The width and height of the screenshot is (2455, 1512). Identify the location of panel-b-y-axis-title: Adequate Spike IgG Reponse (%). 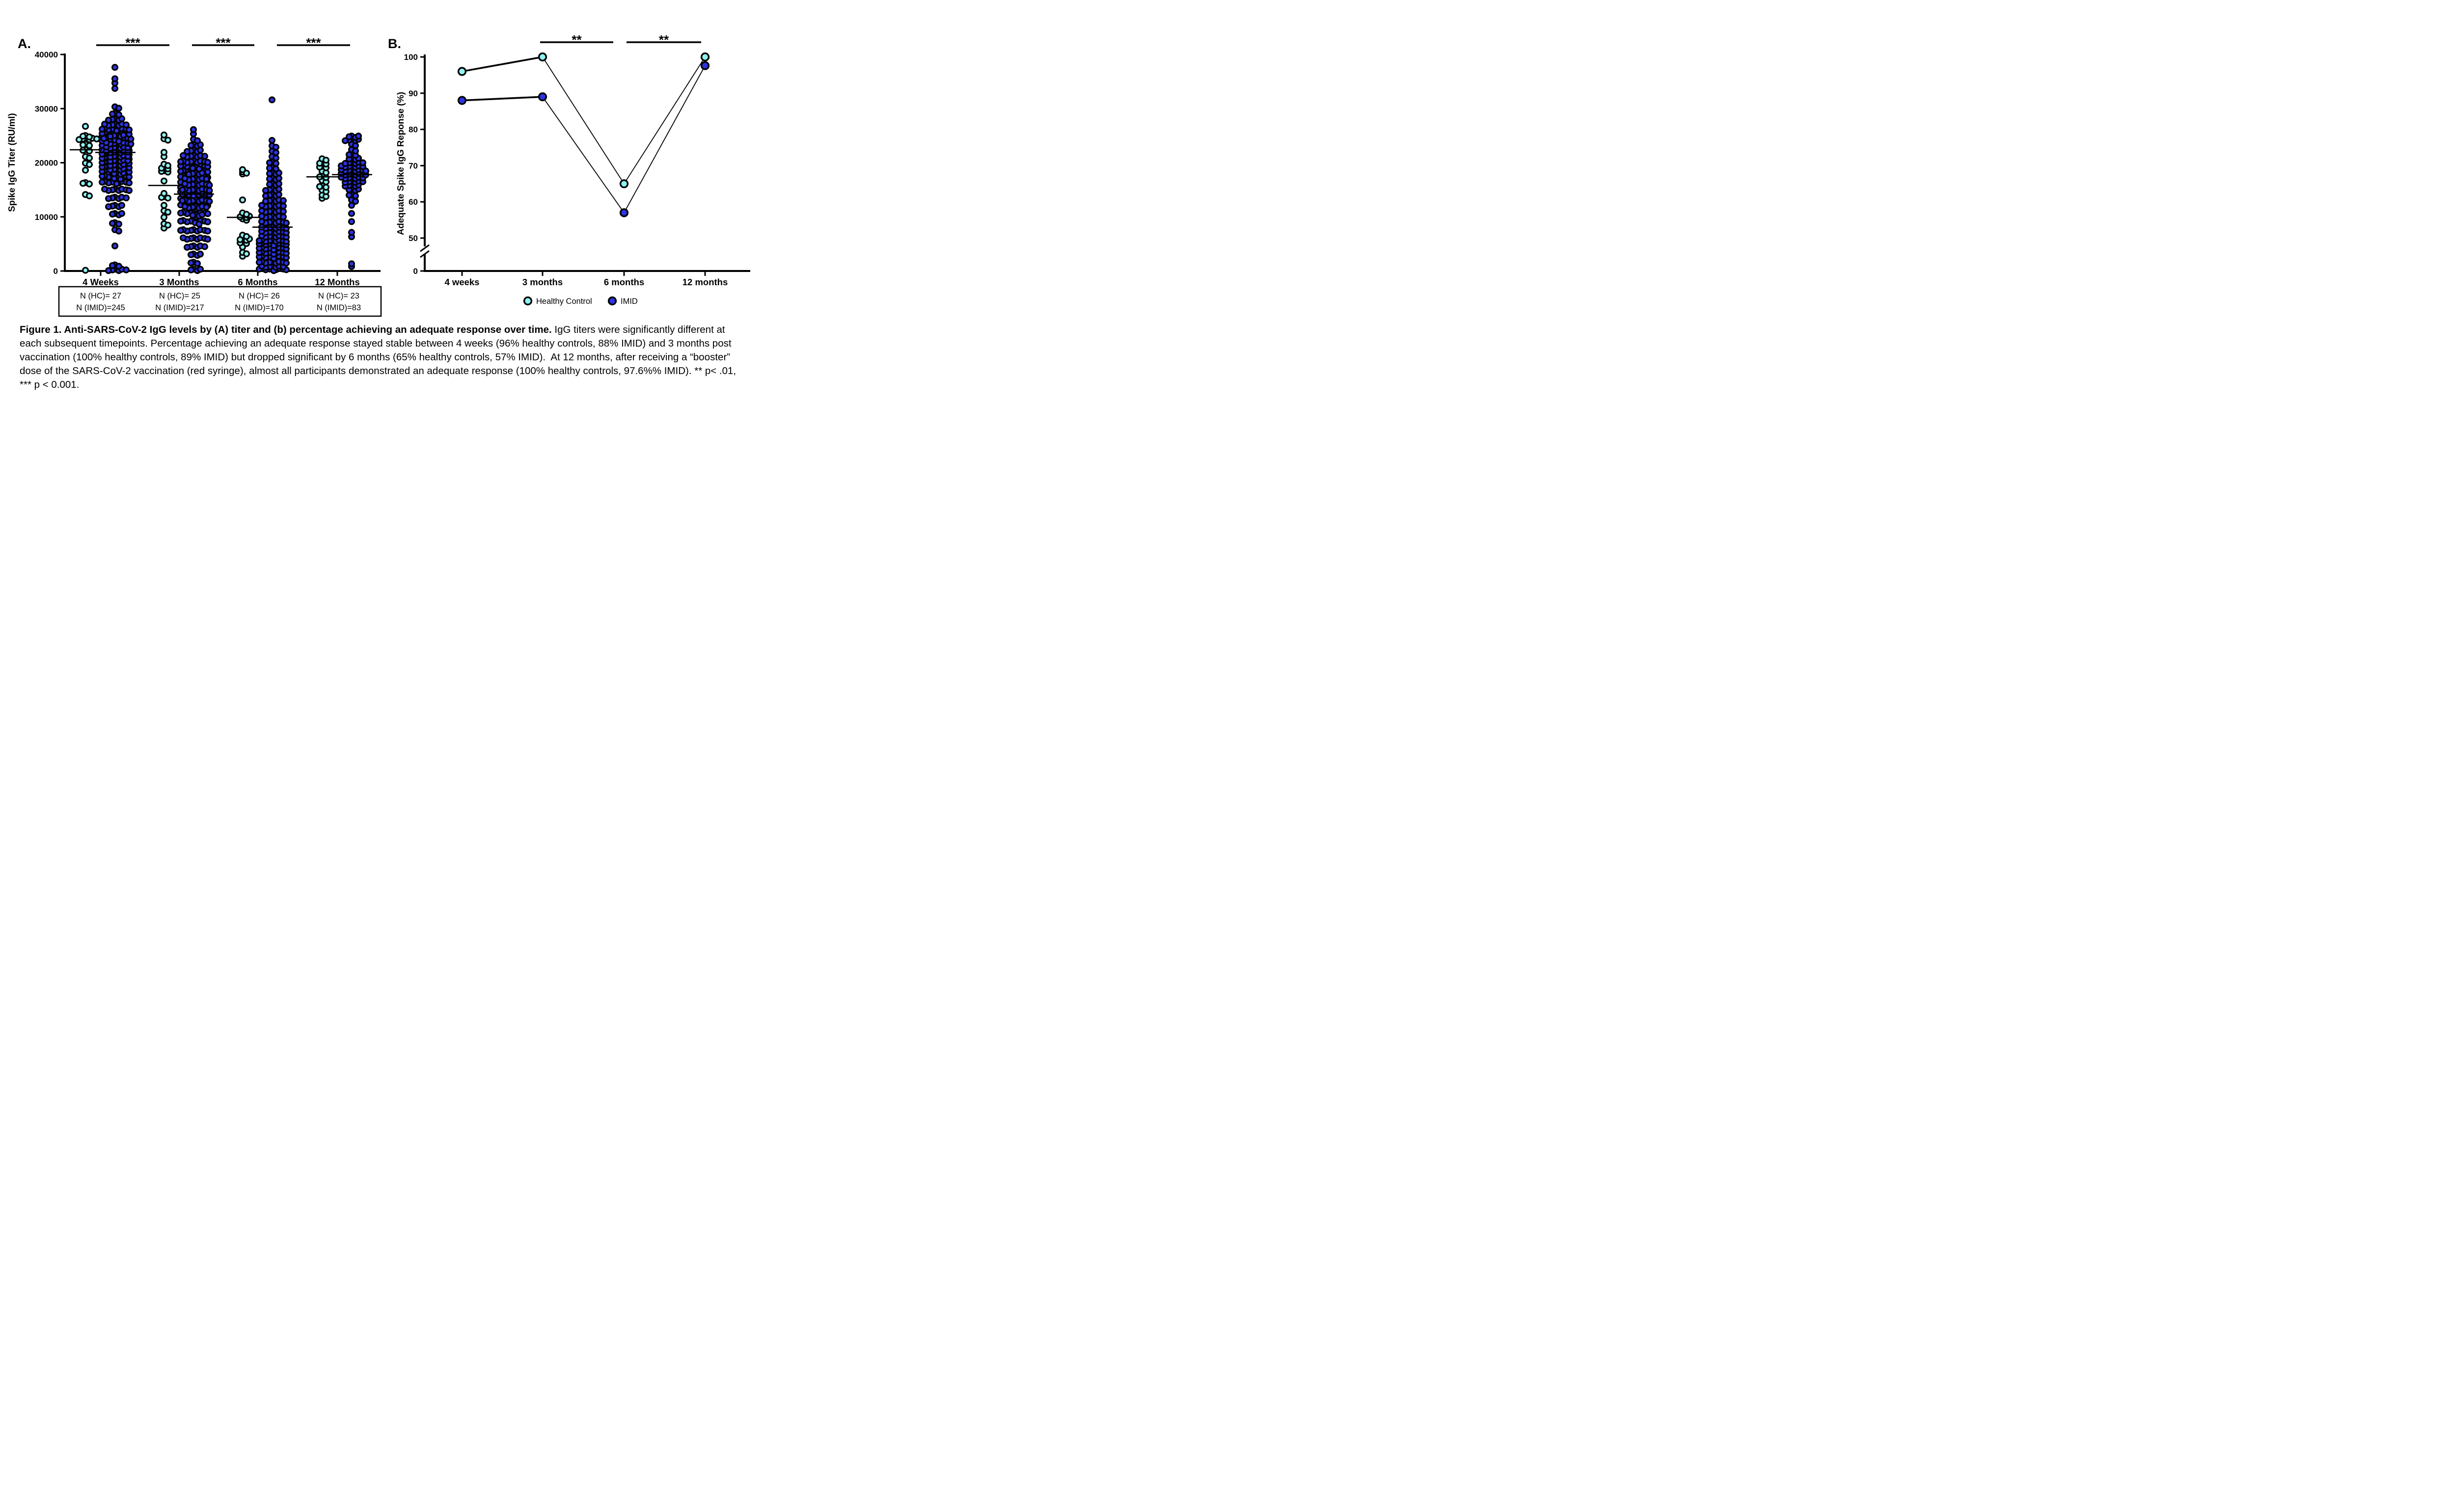
(400, 164).